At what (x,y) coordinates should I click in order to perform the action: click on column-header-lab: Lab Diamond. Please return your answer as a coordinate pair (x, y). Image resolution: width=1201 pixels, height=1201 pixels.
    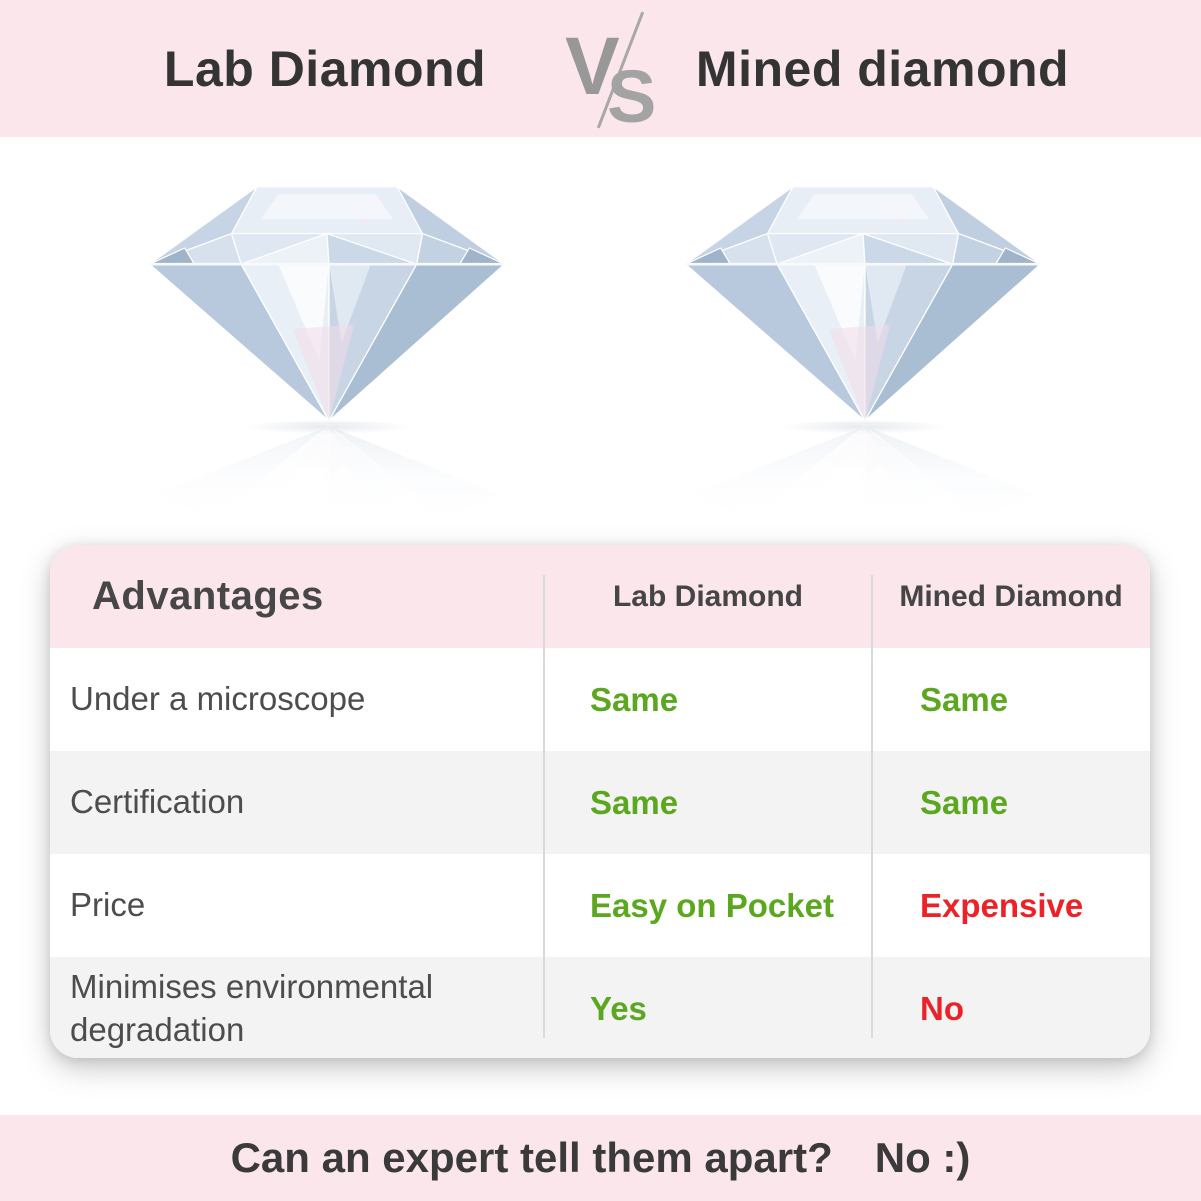
    Looking at the image, I should click on (707, 596).